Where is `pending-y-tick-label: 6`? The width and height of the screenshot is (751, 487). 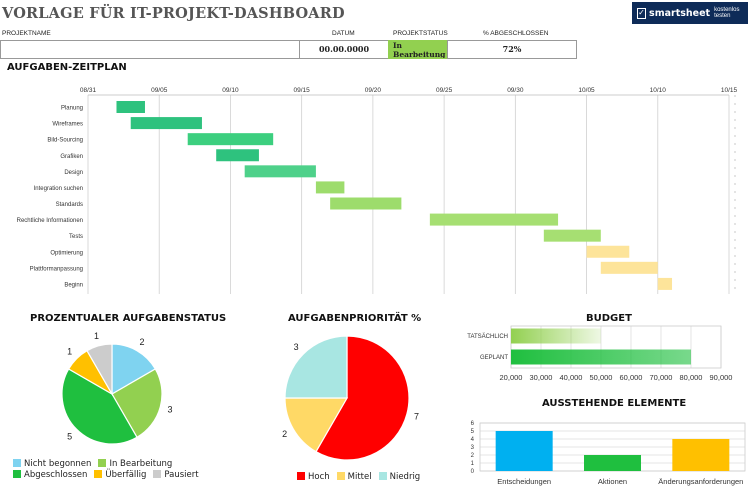
pending-y-tick-label: 6 is located at coordinates (473, 424).